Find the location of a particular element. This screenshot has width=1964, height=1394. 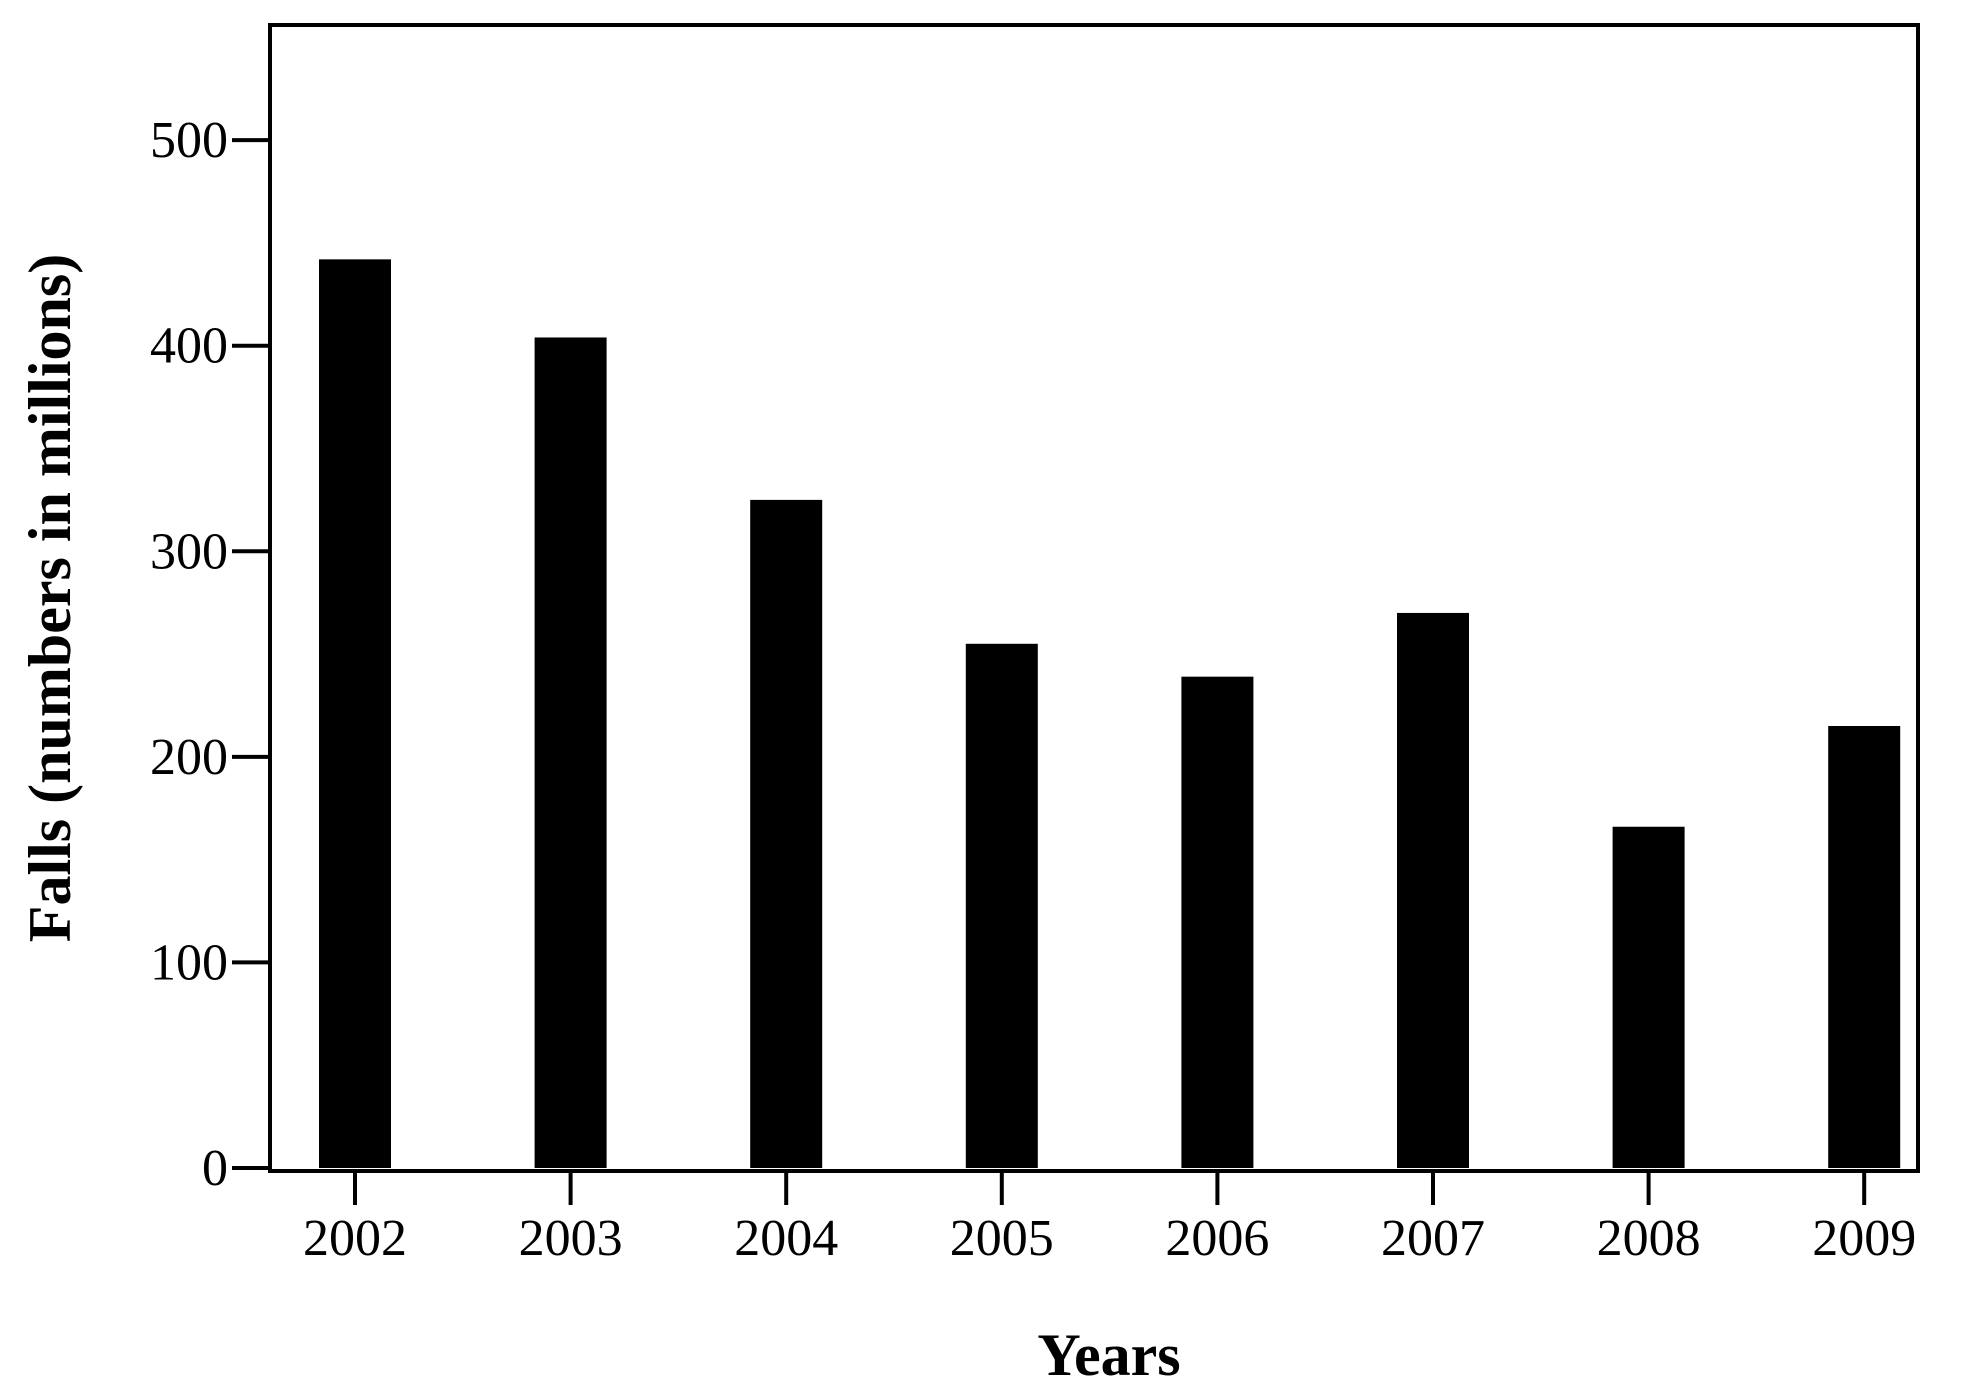

y-tick-label: 0 is located at coordinates (215, 1168).